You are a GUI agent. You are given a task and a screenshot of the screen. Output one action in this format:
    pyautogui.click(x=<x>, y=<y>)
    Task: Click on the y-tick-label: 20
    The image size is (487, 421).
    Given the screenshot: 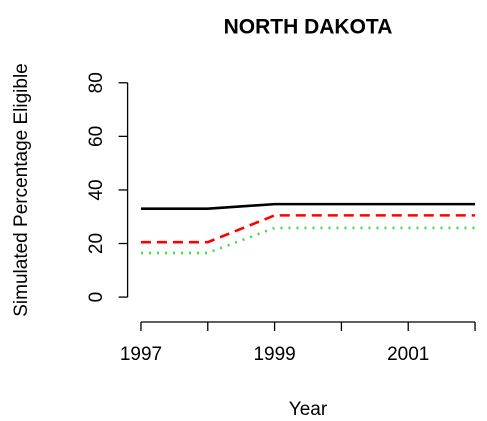 What is the action you would take?
    pyautogui.click(x=96, y=243)
    